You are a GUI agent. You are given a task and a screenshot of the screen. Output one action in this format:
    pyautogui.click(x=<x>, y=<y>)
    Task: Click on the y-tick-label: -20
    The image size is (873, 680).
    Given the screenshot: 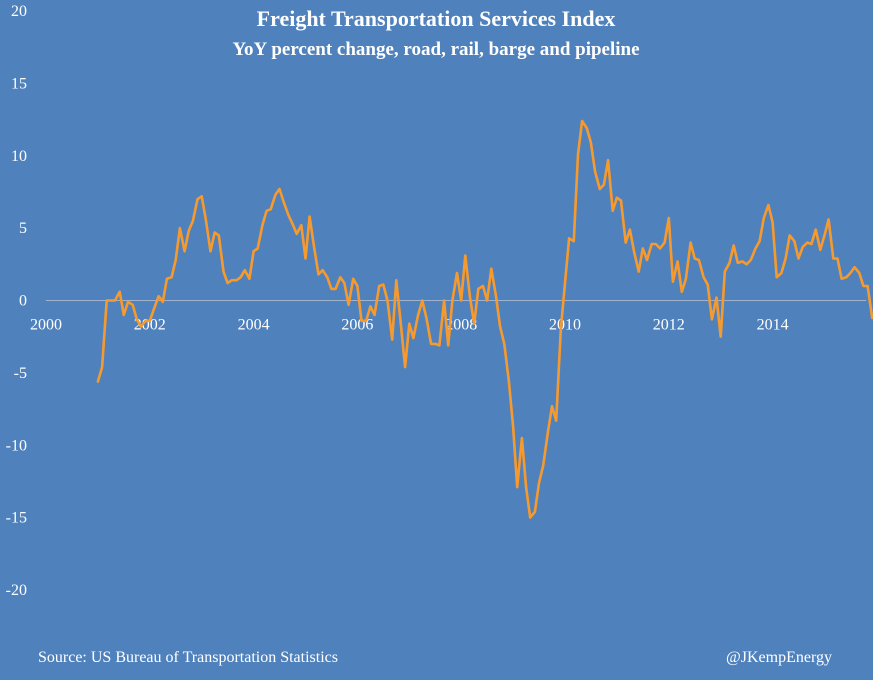 What is the action you would take?
    pyautogui.click(x=16, y=590)
    